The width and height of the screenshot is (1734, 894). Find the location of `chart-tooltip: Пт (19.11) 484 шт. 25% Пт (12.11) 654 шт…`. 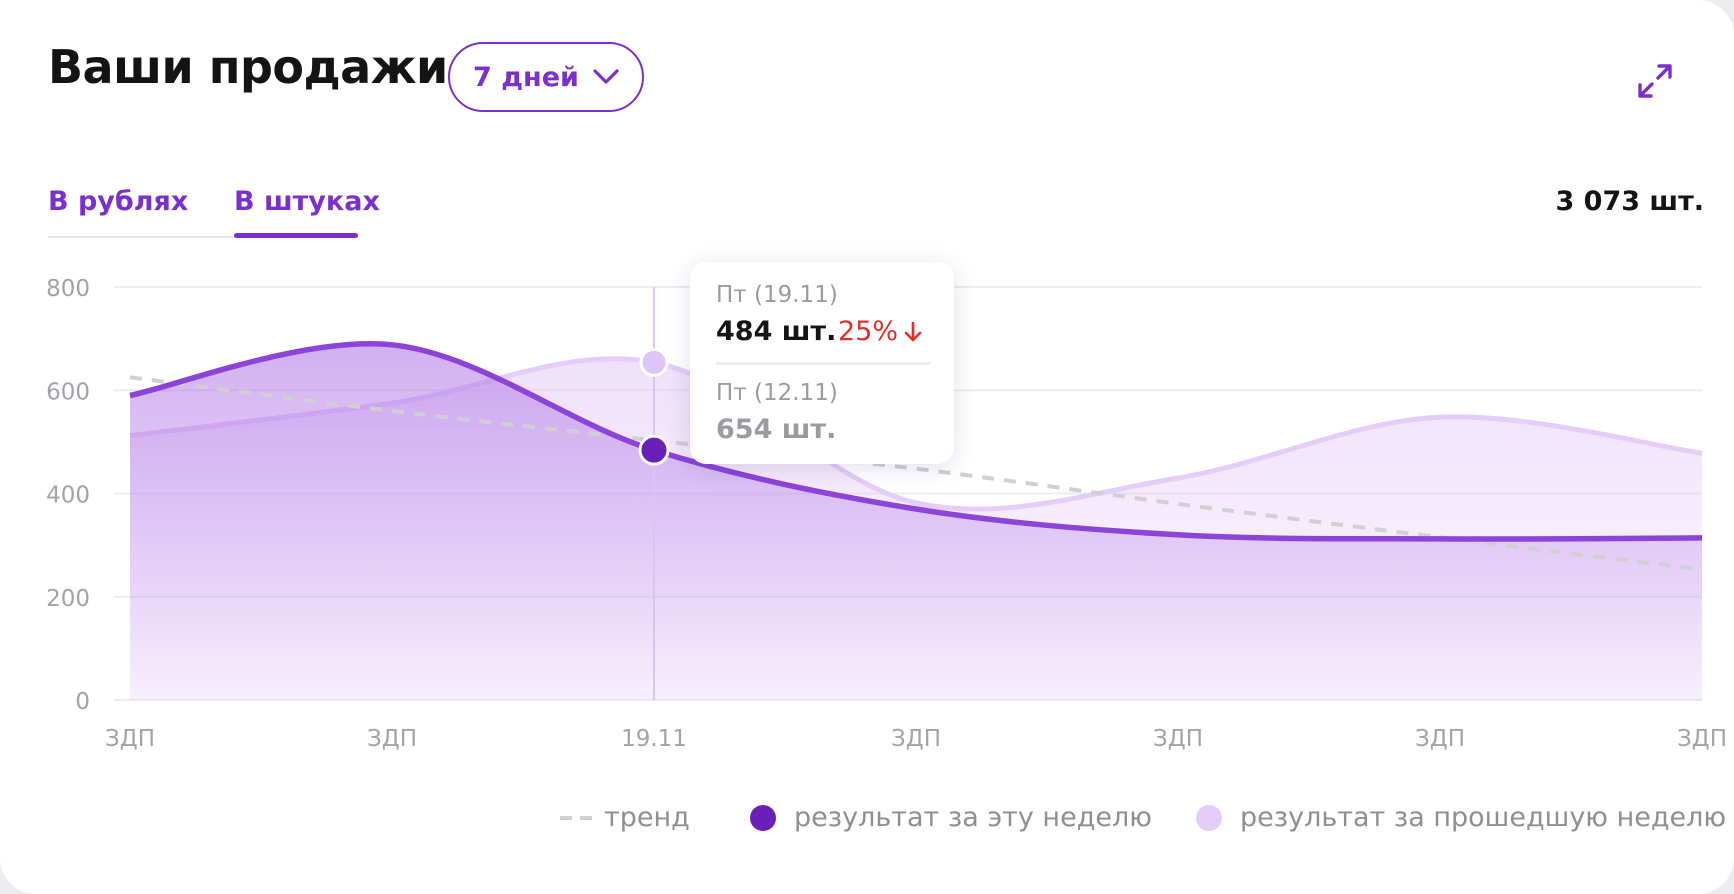

chart-tooltip: Пт (19.11) 484 шт. 25% Пт (12.11) 654 шт… is located at coordinates (822, 363).